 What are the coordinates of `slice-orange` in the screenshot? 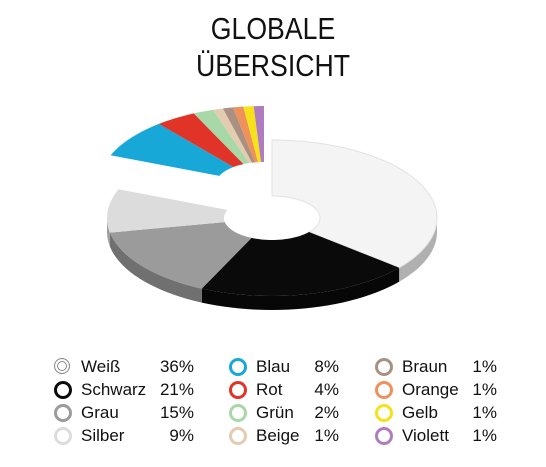 It's located at (245, 134).